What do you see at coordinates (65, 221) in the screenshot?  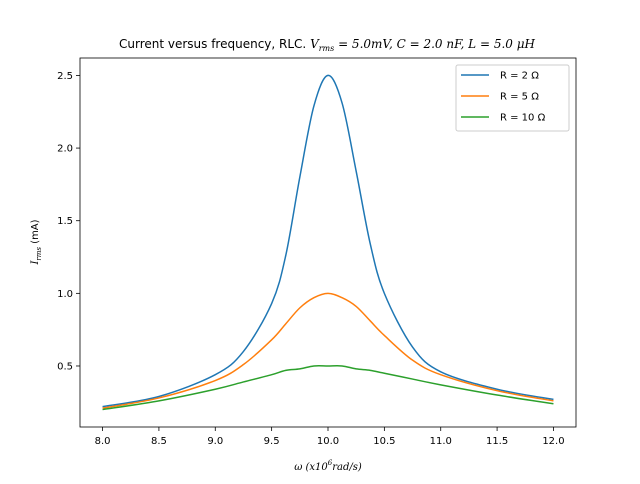 I see `y-tick-label: 1.5` at bounding box center [65, 221].